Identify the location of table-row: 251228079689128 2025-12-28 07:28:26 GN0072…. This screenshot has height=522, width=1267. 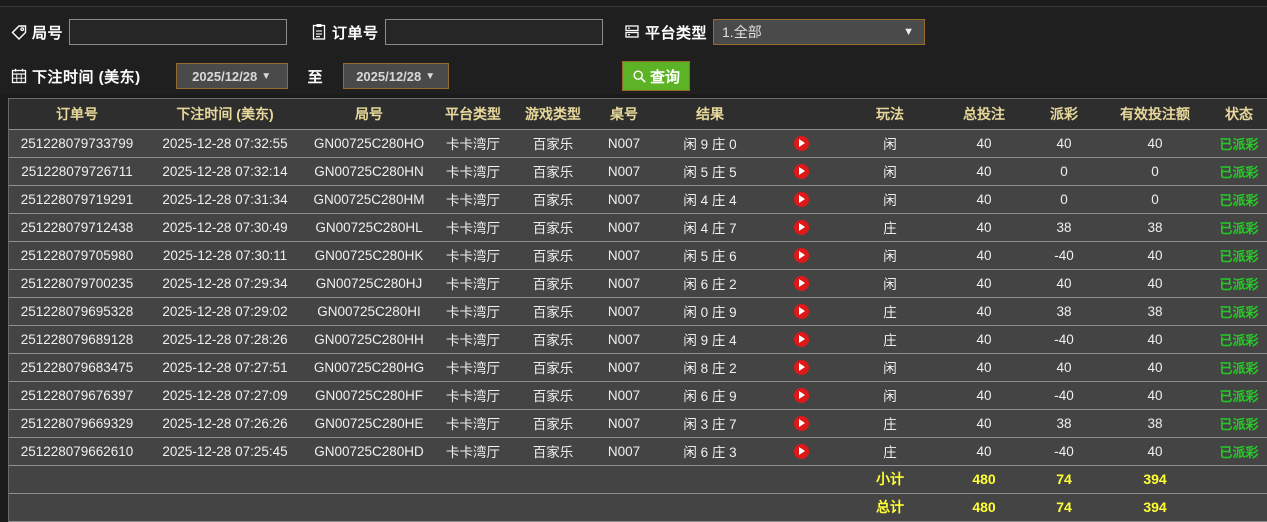
(638, 339).